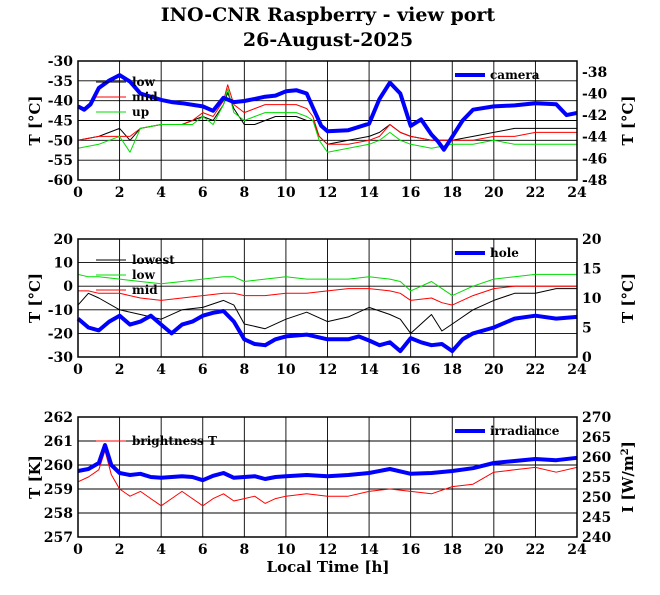 The image size is (660, 595). What do you see at coordinates (61, 334) in the screenshot?
I see `y-tick-label: -20` at bounding box center [61, 334].